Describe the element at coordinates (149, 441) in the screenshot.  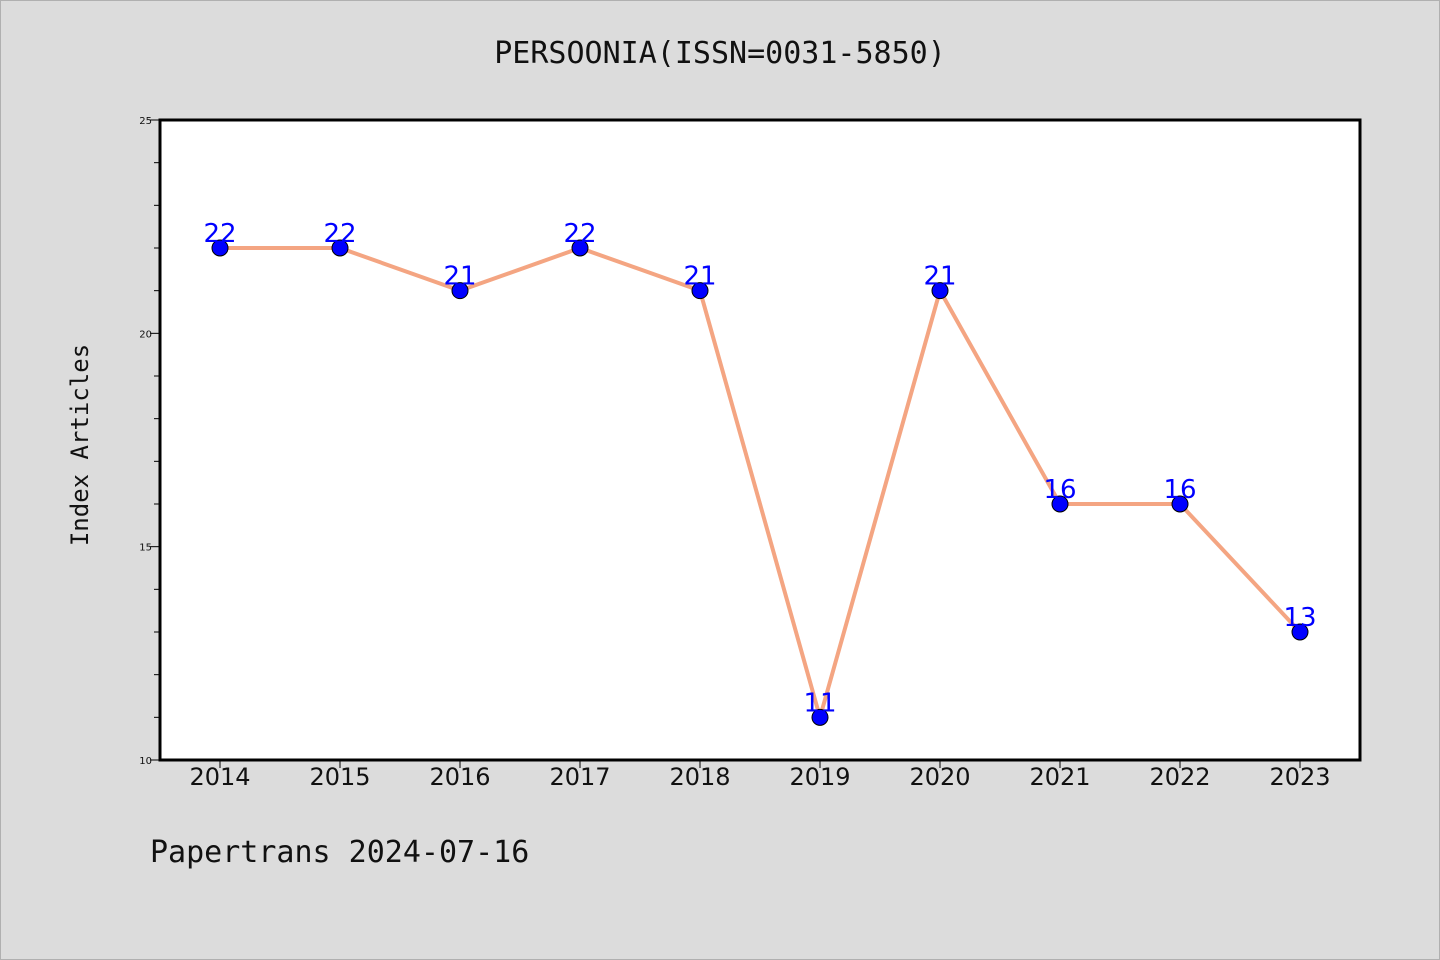
I see `y-ticks: 10 15 20 25` at that location.